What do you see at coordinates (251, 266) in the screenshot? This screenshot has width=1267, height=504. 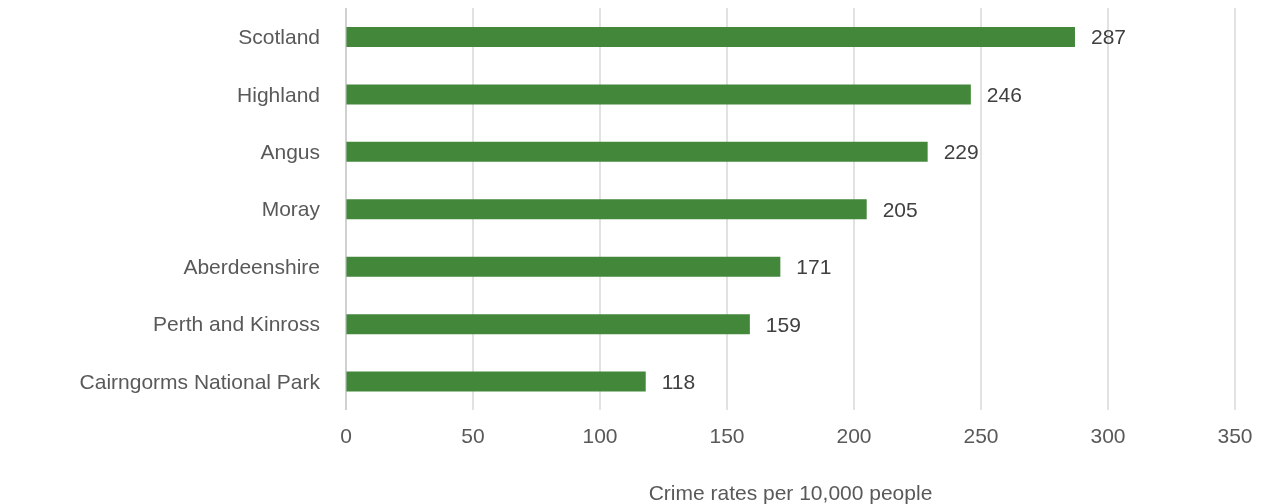 I see `y-tick-label: Aberdeenshire` at bounding box center [251, 266].